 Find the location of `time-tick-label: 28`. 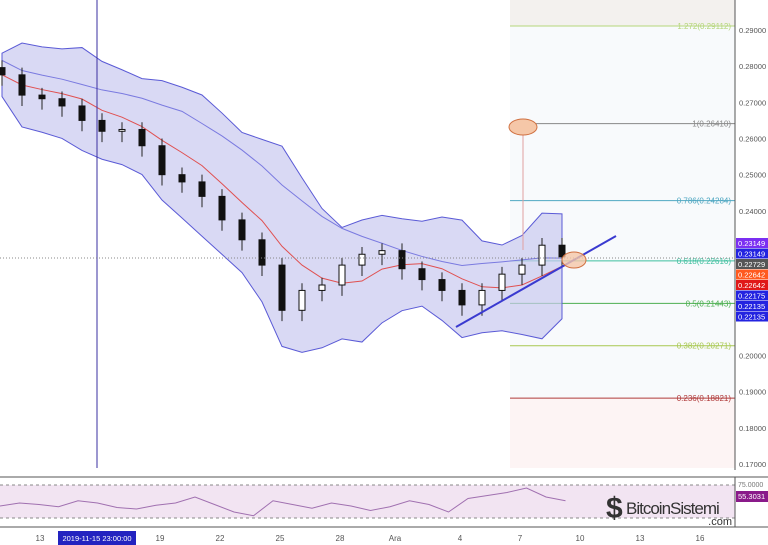

time-tick-label: 28 is located at coordinates (340, 538).